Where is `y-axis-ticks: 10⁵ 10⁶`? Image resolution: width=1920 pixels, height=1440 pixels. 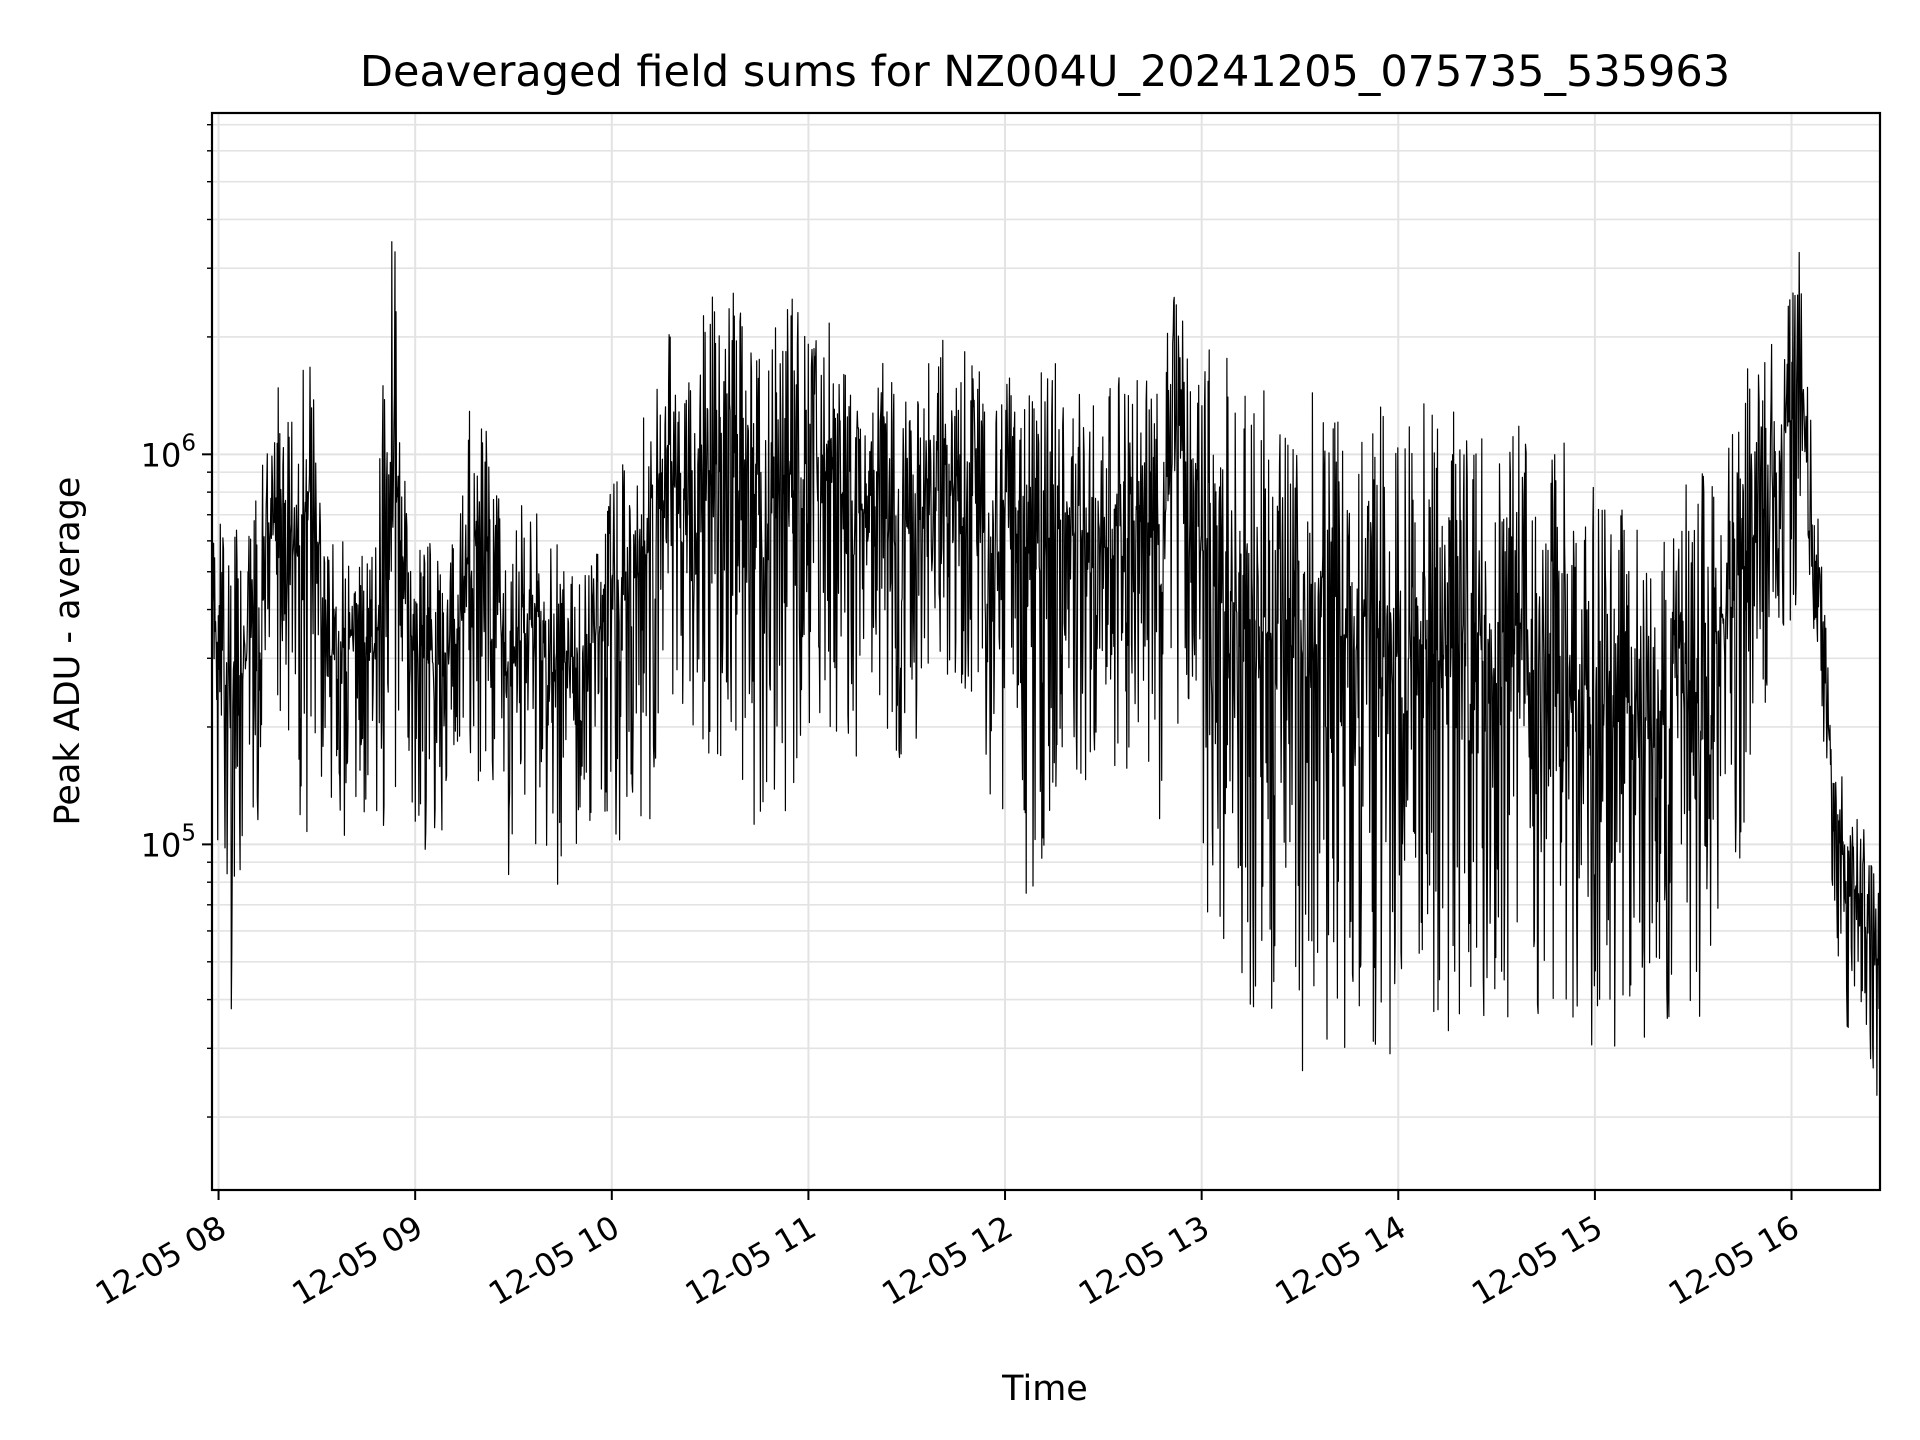
y-axis-ticks: 10⁵ 10⁶ is located at coordinates (176, 620).